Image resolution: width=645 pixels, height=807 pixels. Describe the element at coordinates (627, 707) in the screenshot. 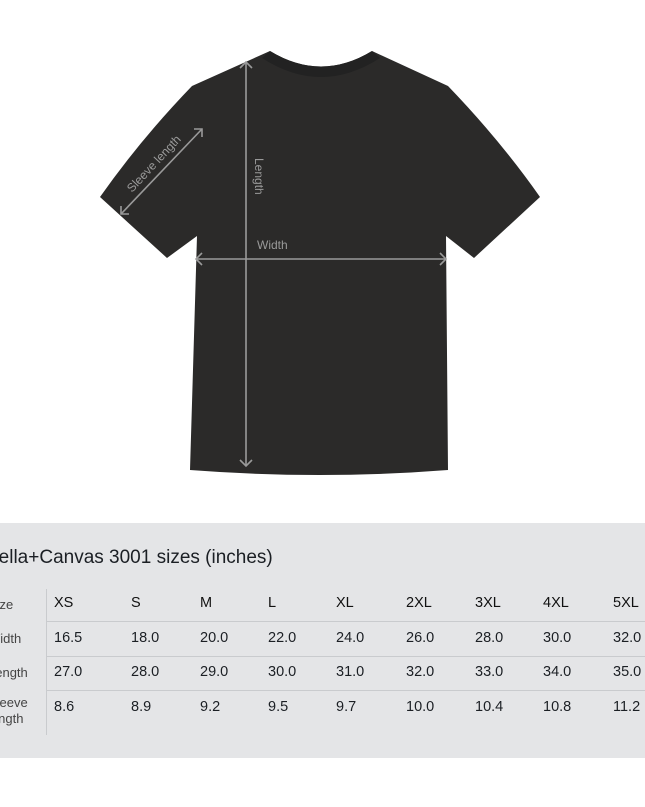

I see `table-cell: 11.2` at that location.